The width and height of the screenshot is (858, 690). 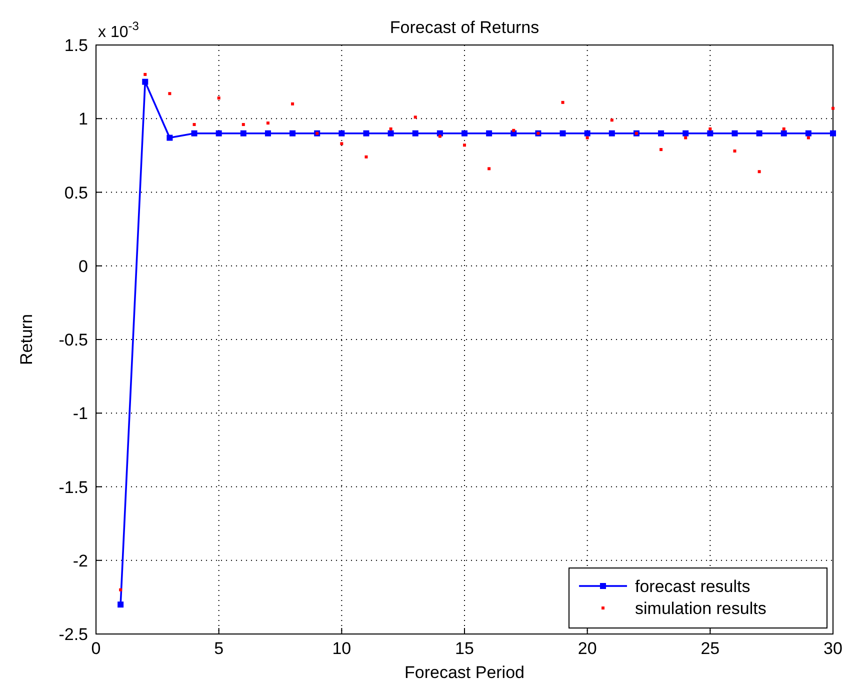 I want to click on y-tick-label: -1.5, so click(x=73, y=487).